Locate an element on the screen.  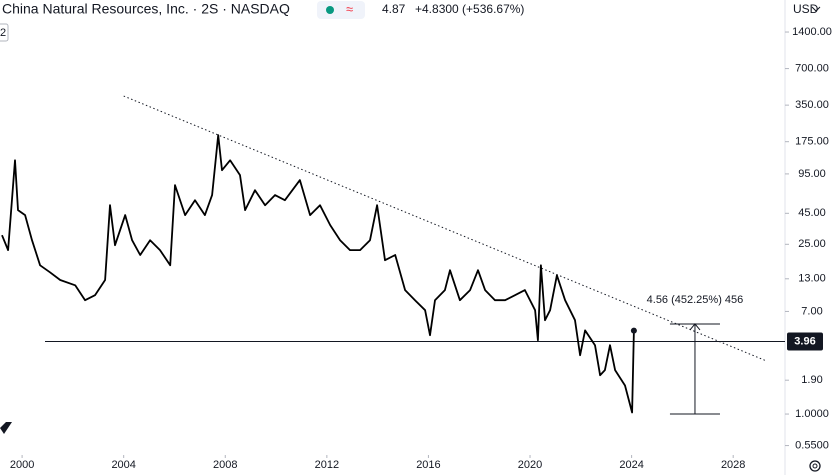
y-tick-label: 175.00 is located at coordinates (812, 142).